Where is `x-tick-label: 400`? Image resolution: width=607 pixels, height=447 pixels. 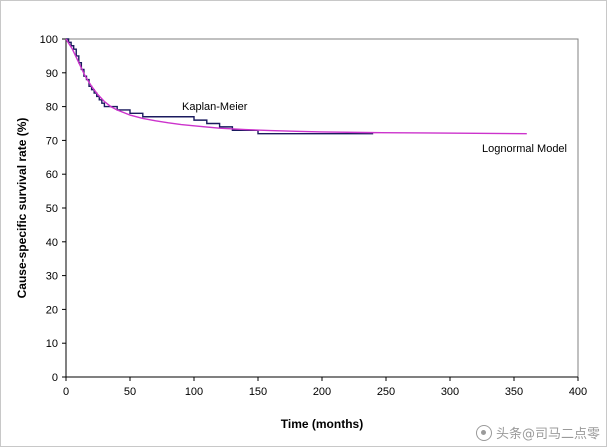 x-tick-label: 400 is located at coordinates (578, 392).